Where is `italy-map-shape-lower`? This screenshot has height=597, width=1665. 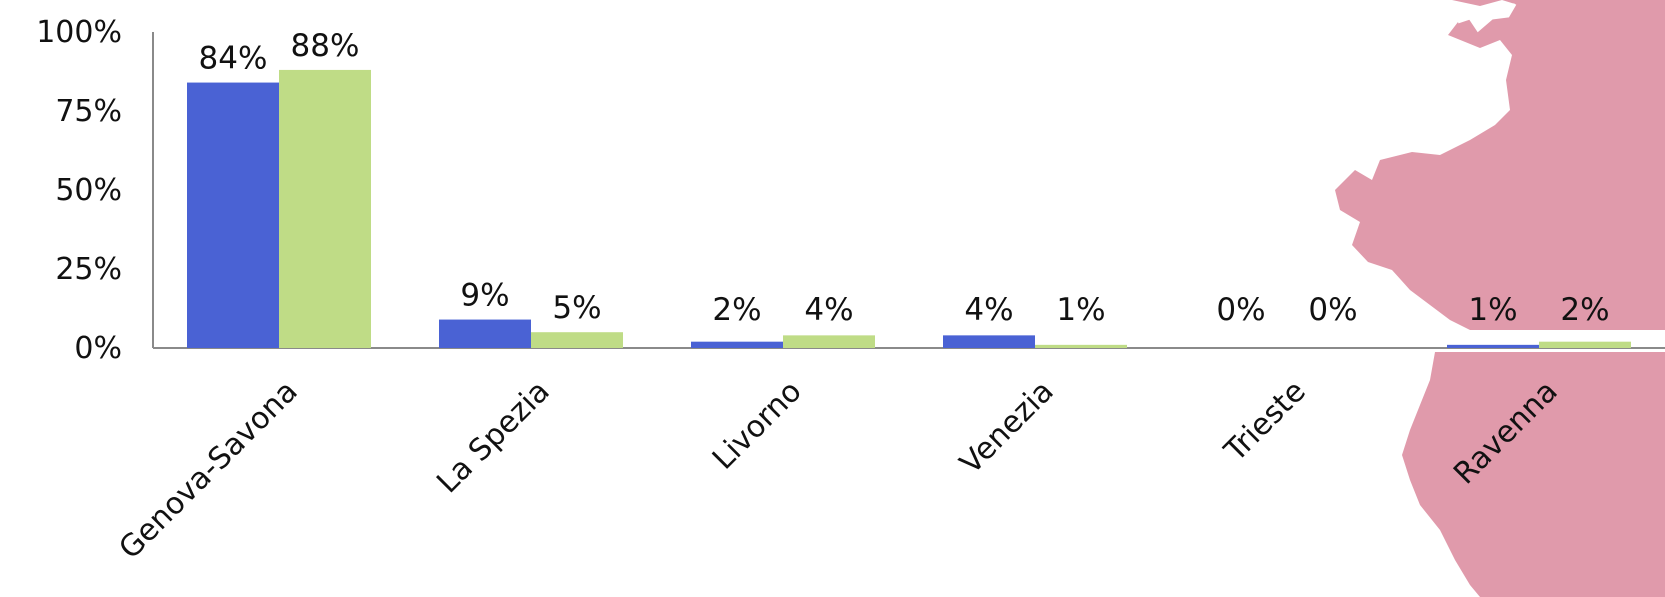 italy-map-shape-lower is located at coordinates (1533, 474).